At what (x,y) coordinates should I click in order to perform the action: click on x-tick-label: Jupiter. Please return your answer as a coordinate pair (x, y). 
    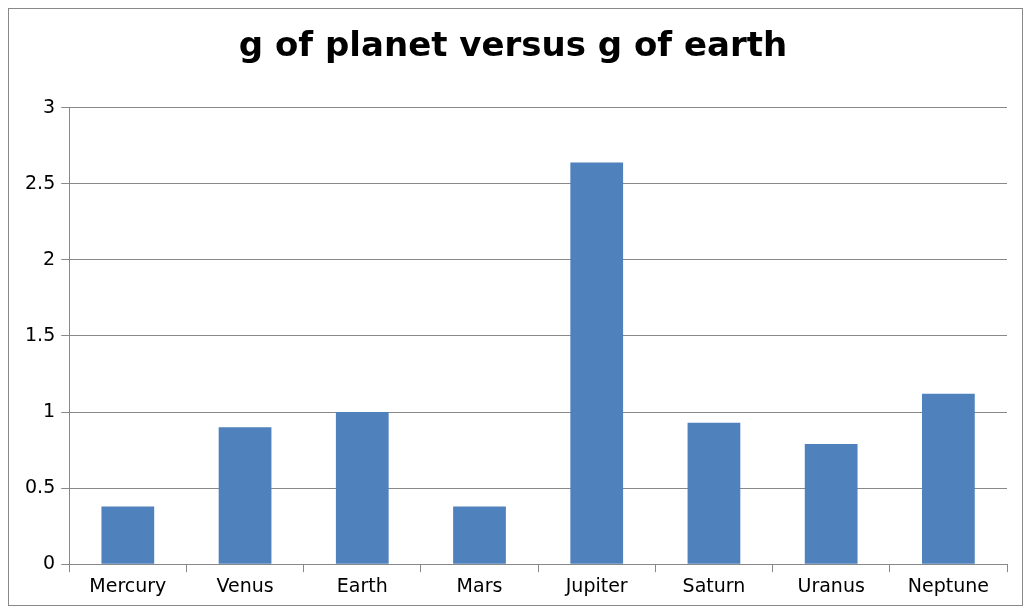
    Looking at the image, I should click on (596, 584).